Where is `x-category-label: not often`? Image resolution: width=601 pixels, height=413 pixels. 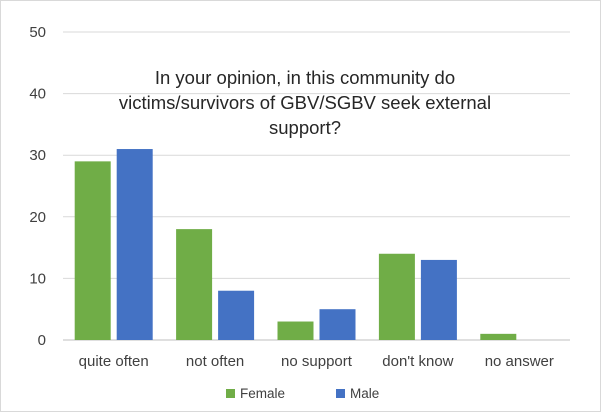
x-category-label: not often is located at coordinates (215, 361).